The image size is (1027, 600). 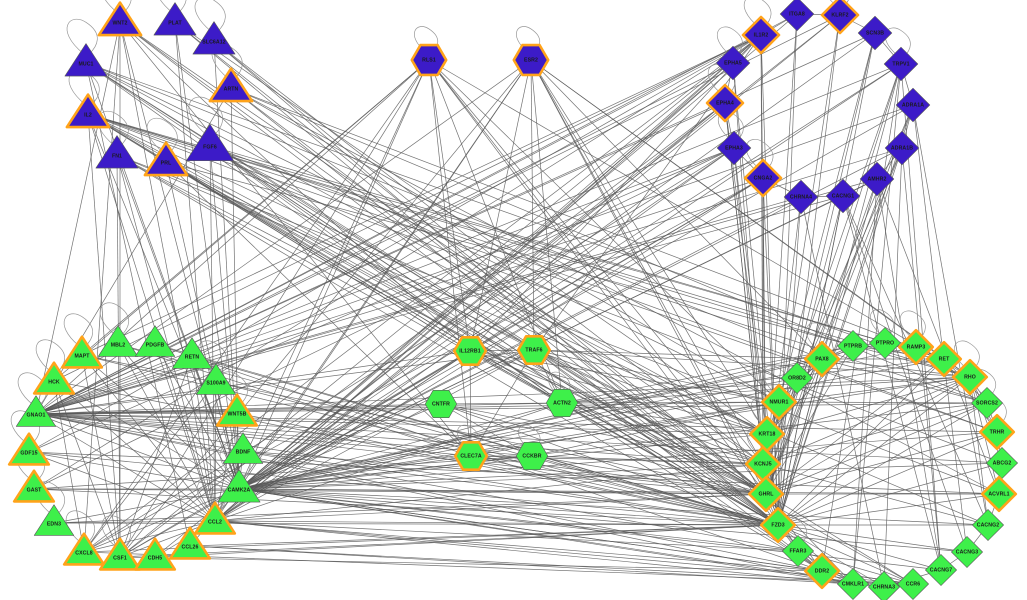 I want to click on node-ccr6: CCR6, so click(x=913, y=584).